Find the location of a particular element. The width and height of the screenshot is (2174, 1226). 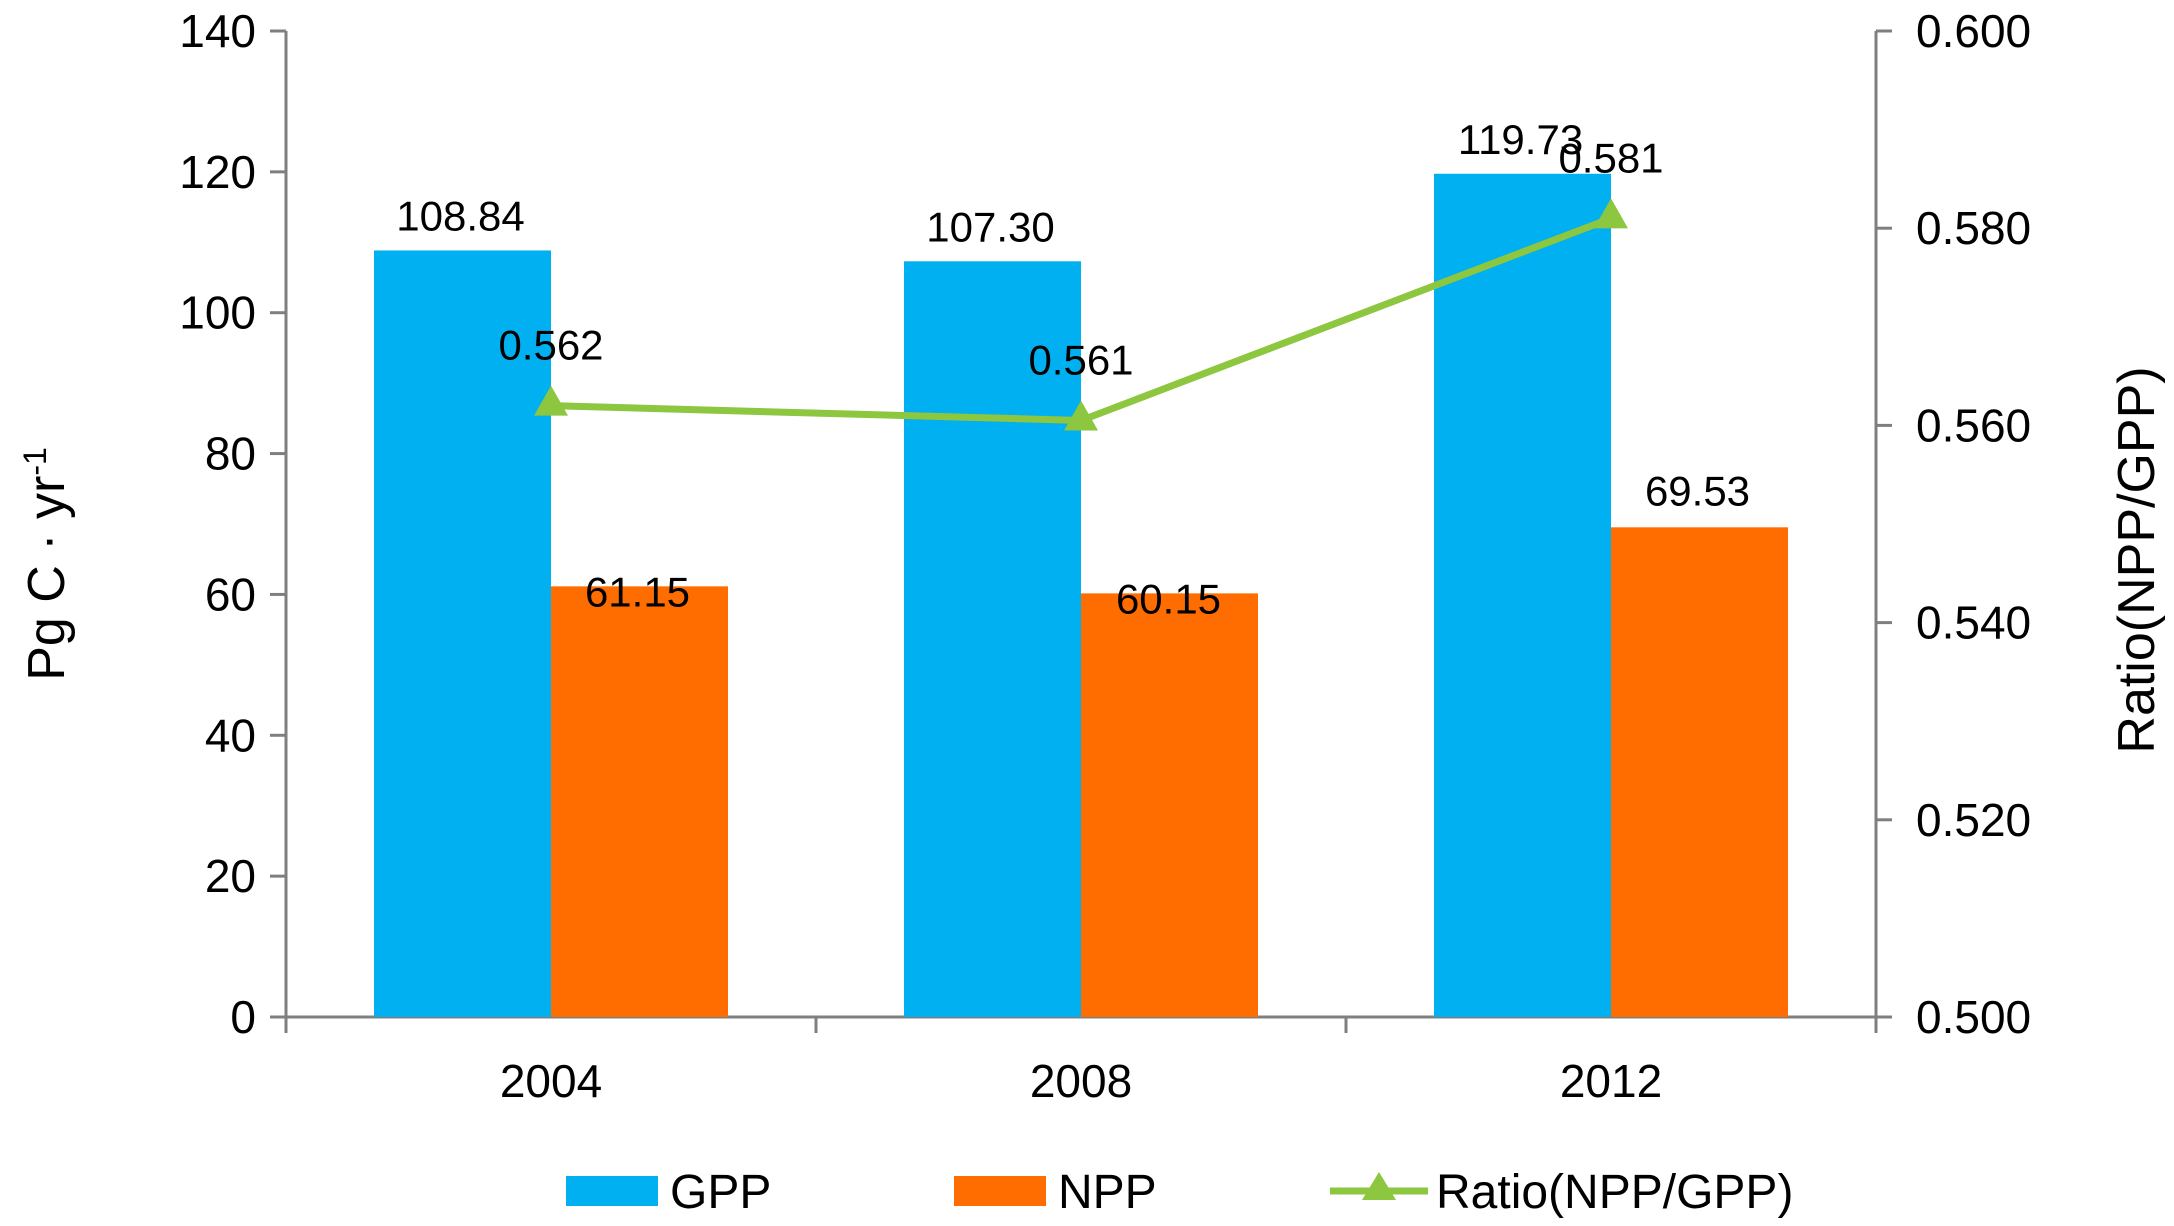

y-left-tick-label: 100 is located at coordinates (217, 313).